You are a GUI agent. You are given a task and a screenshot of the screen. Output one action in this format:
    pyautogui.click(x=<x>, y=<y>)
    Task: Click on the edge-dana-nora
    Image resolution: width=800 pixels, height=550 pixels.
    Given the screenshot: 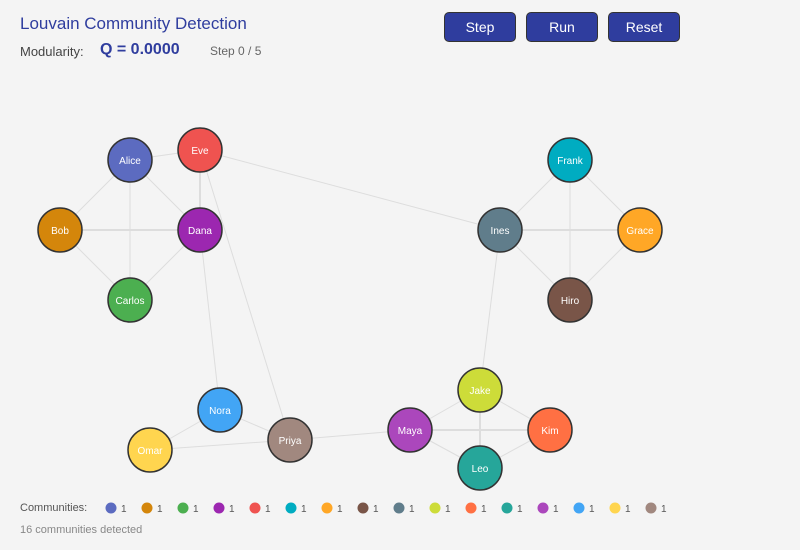 What is the action you would take?
    pyautogui.click(x=210, y=320)
    